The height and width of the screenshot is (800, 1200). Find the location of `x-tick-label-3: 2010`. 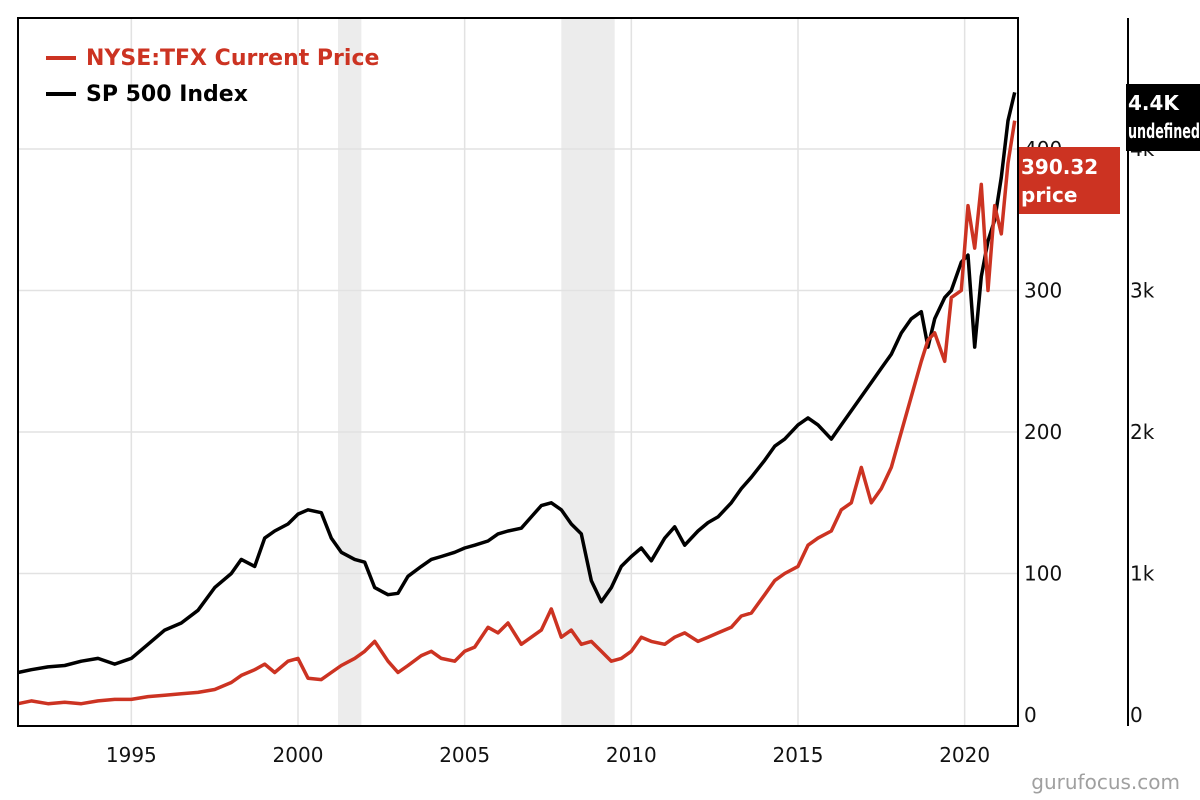

x-tick-label-3: 2010 is located at coordinates (631, 755).